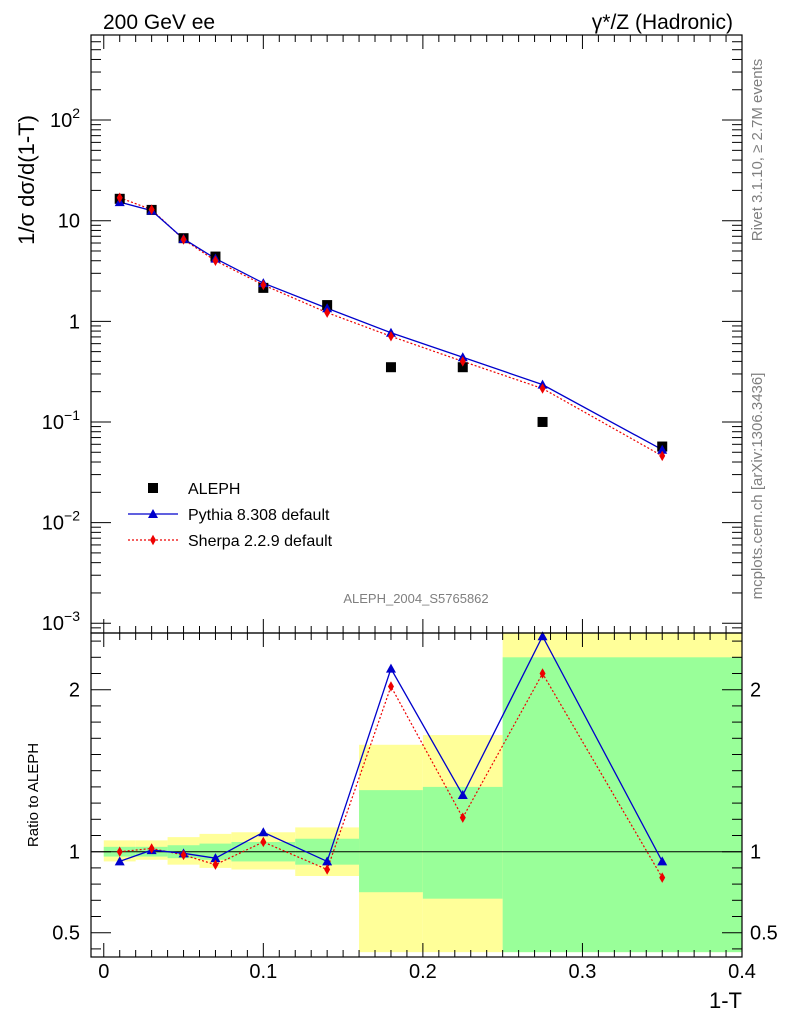  I want to click on header-right-label: γ*/Z (Hadronic), so click(662, 22).